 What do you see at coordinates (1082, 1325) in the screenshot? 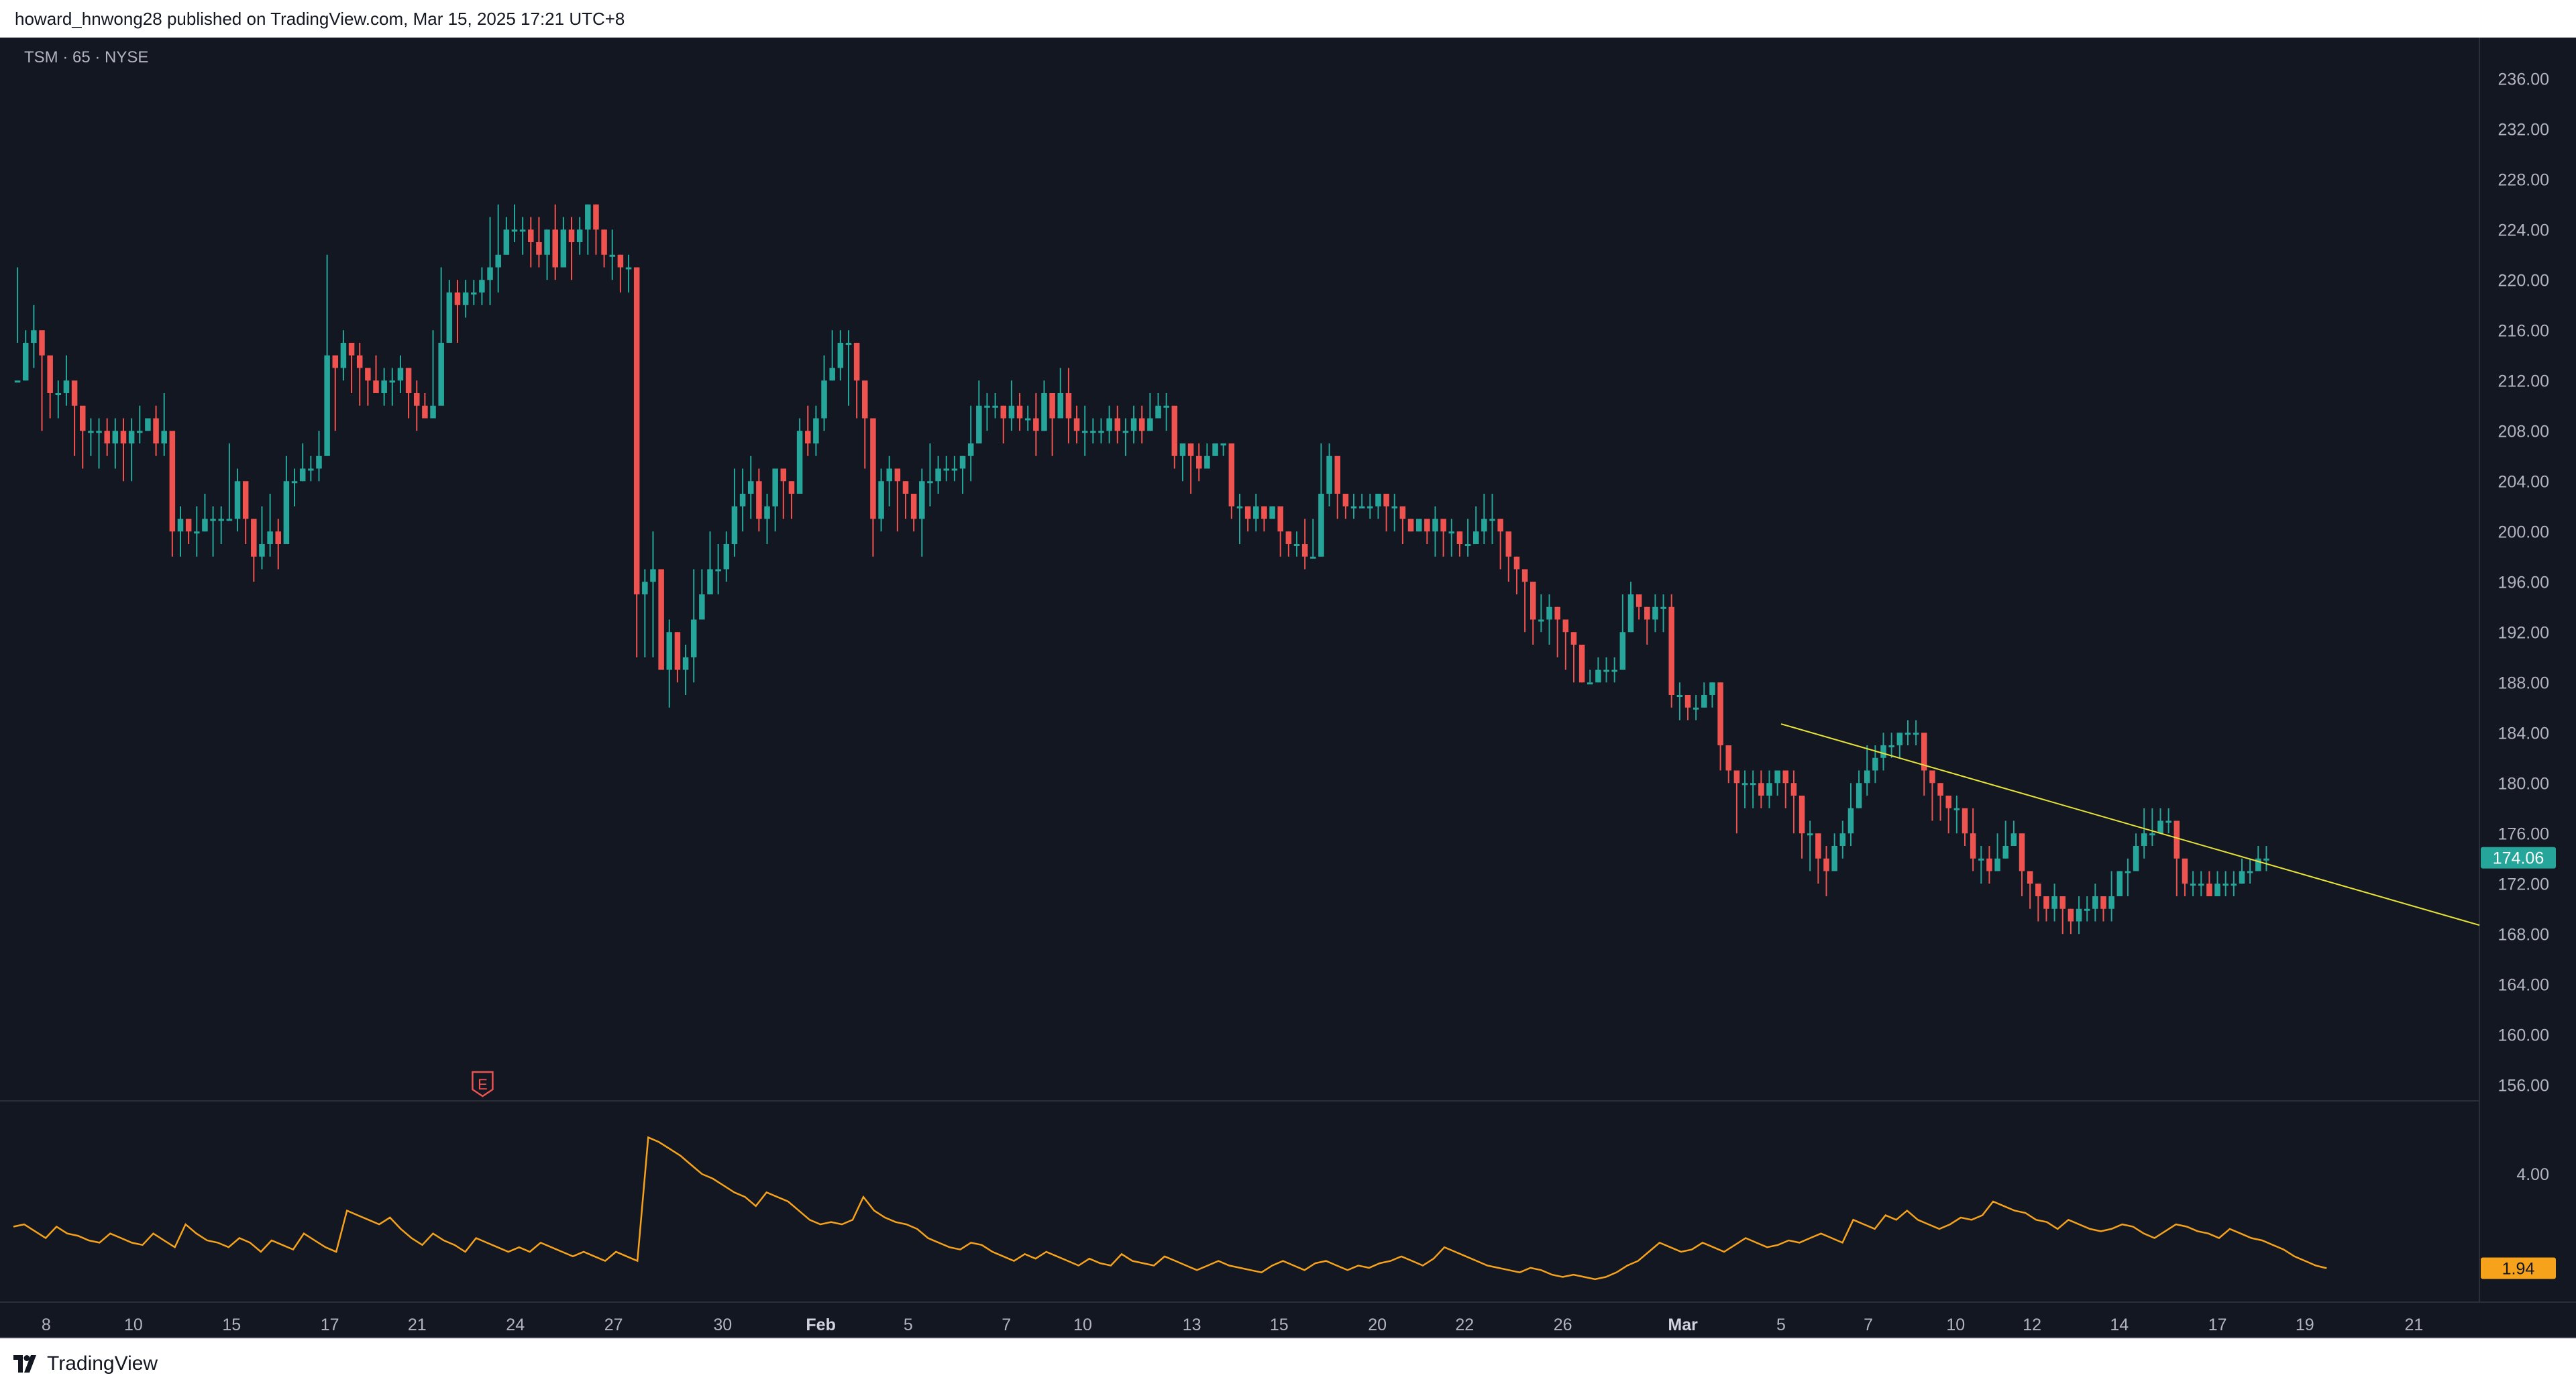
I see `time-tick-label: 10` at bounding box center [1082, 1325].